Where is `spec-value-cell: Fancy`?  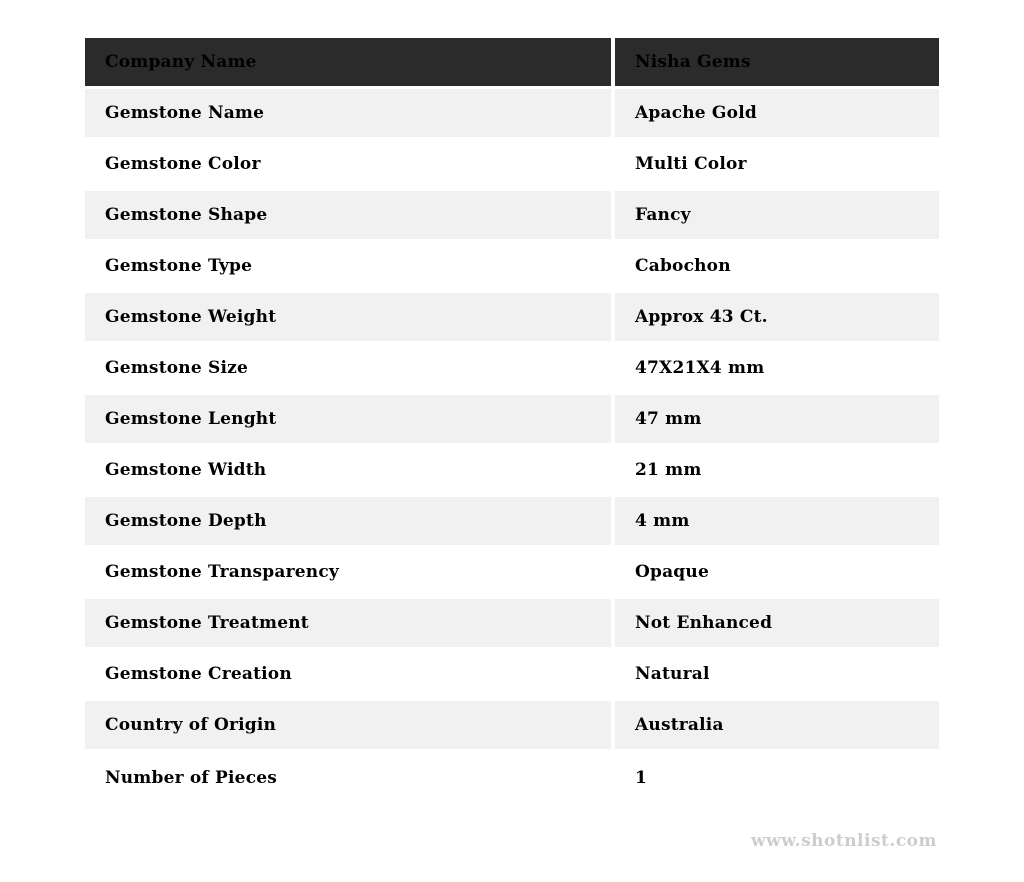 spec-value-cell: Fancy is located at coordinates (777, 216).